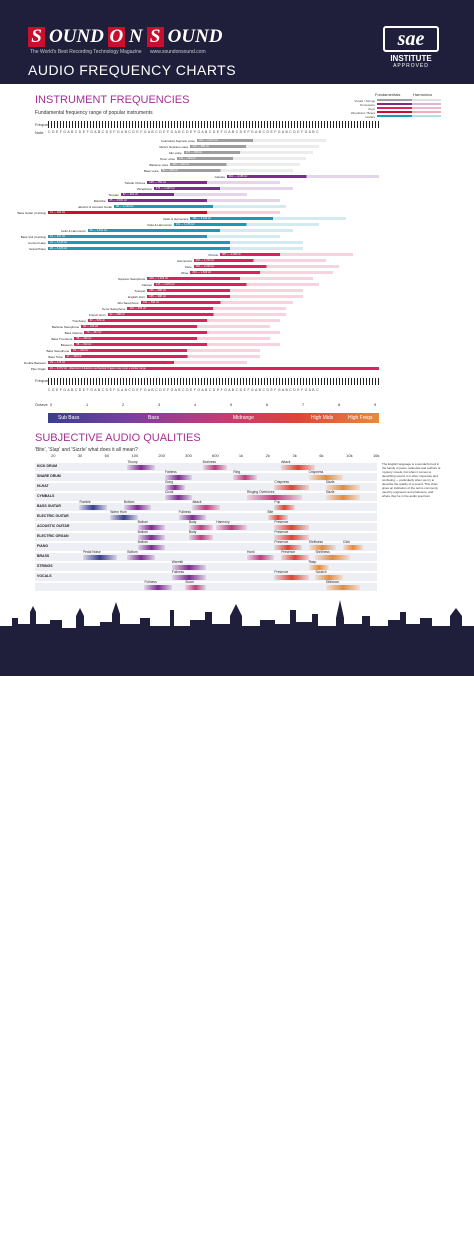  I want to click on instrument-row: Bass Clarinet 73 — 587 Hz, so click(237, 332).